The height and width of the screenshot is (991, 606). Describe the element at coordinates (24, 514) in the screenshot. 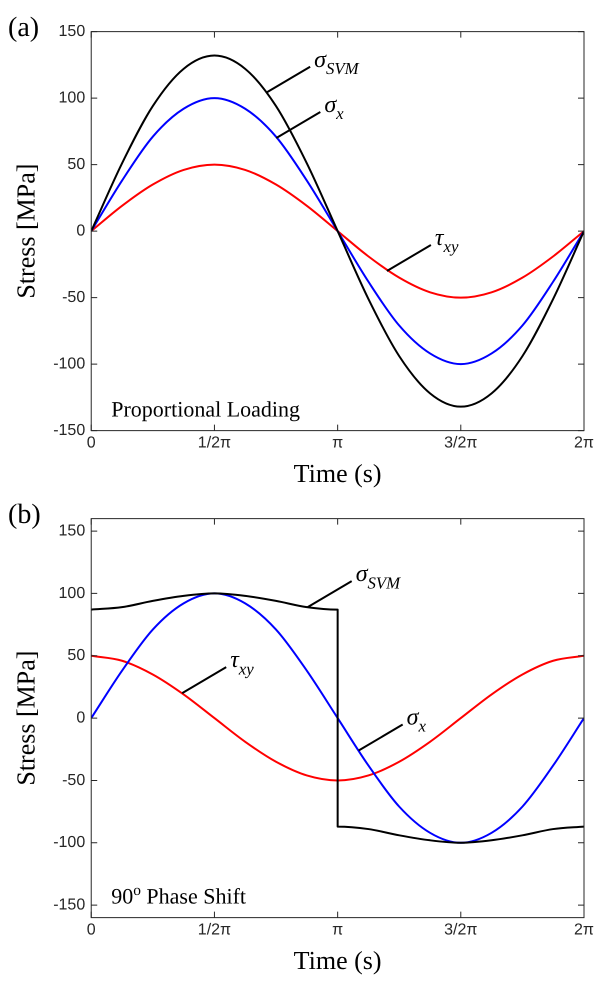

I see `chart-title: (b)` at that location.